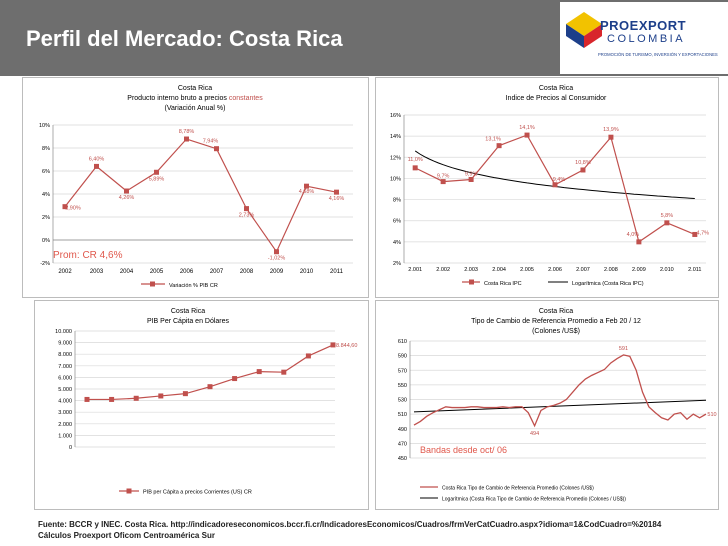 The height and width of the screenshot is (546, 728). I want to click on y-tick-label: 10.000, so click(63, 332).